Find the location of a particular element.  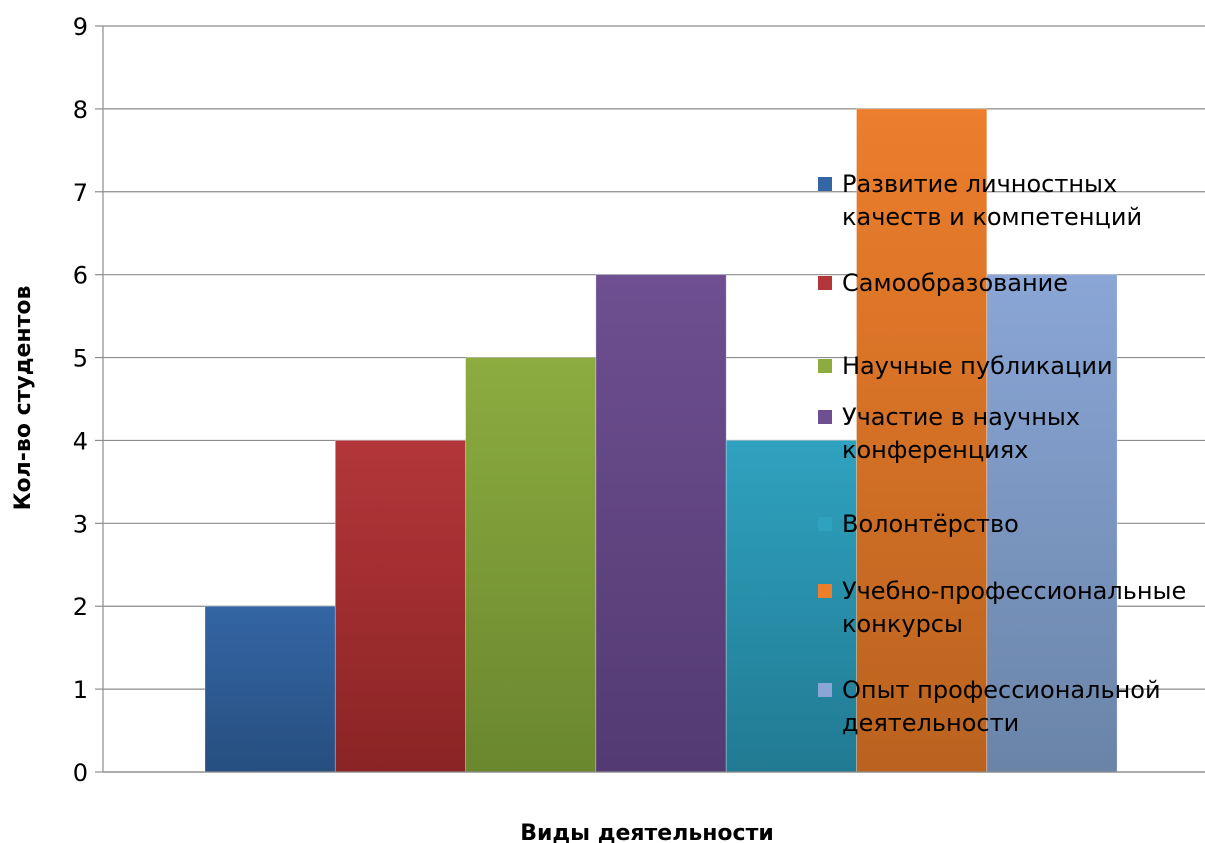

legend-label: Научные публикации is located at coordinates (977, 366).